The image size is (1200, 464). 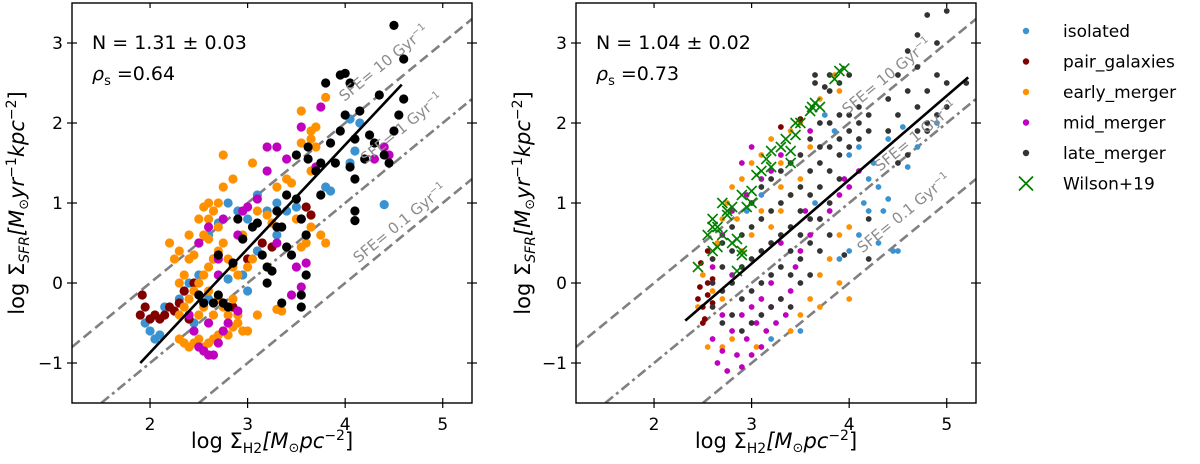 What do you see at coordinates (294, 448) in the screenshot?
I see `x-label-sun: ⊙` at bounding box center [294, 448].